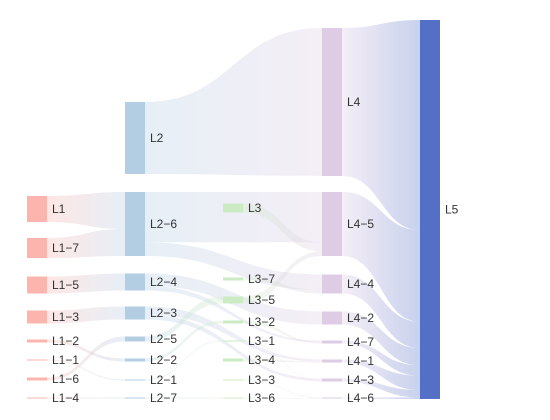 This screenshot has height=420, width=550. I want to click on node-label-L2-5: L2−5, so click(163, 339).